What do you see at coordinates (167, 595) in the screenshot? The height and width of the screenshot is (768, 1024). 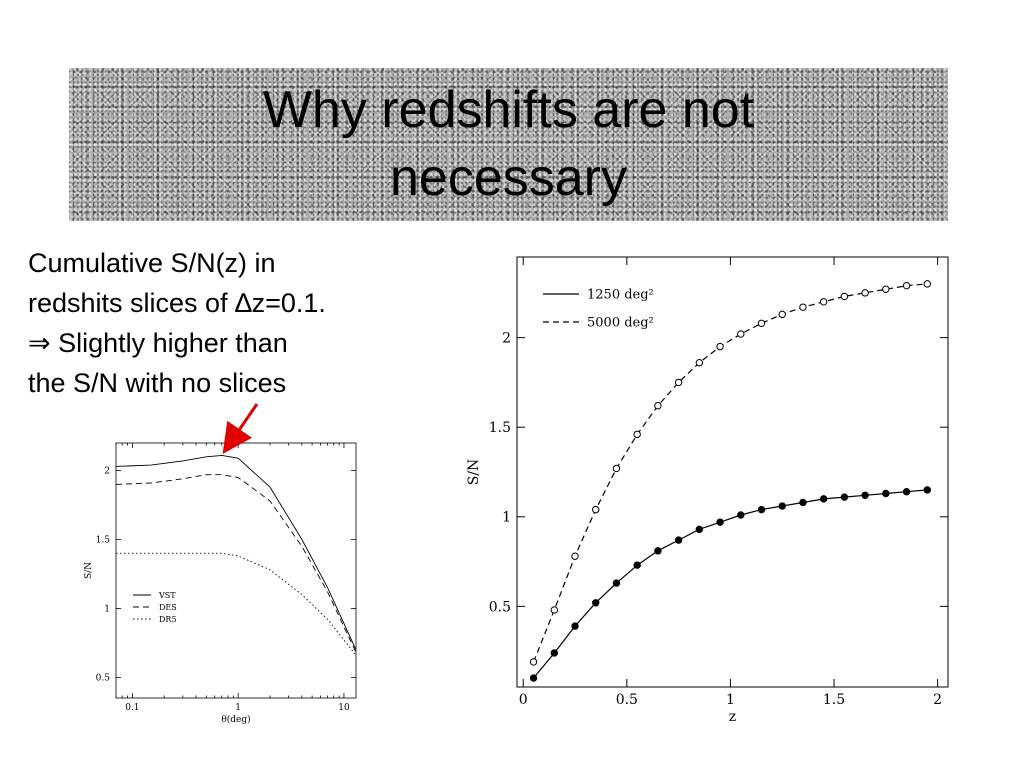 I see `legend-label: VST` at bounding box center [167, 595].